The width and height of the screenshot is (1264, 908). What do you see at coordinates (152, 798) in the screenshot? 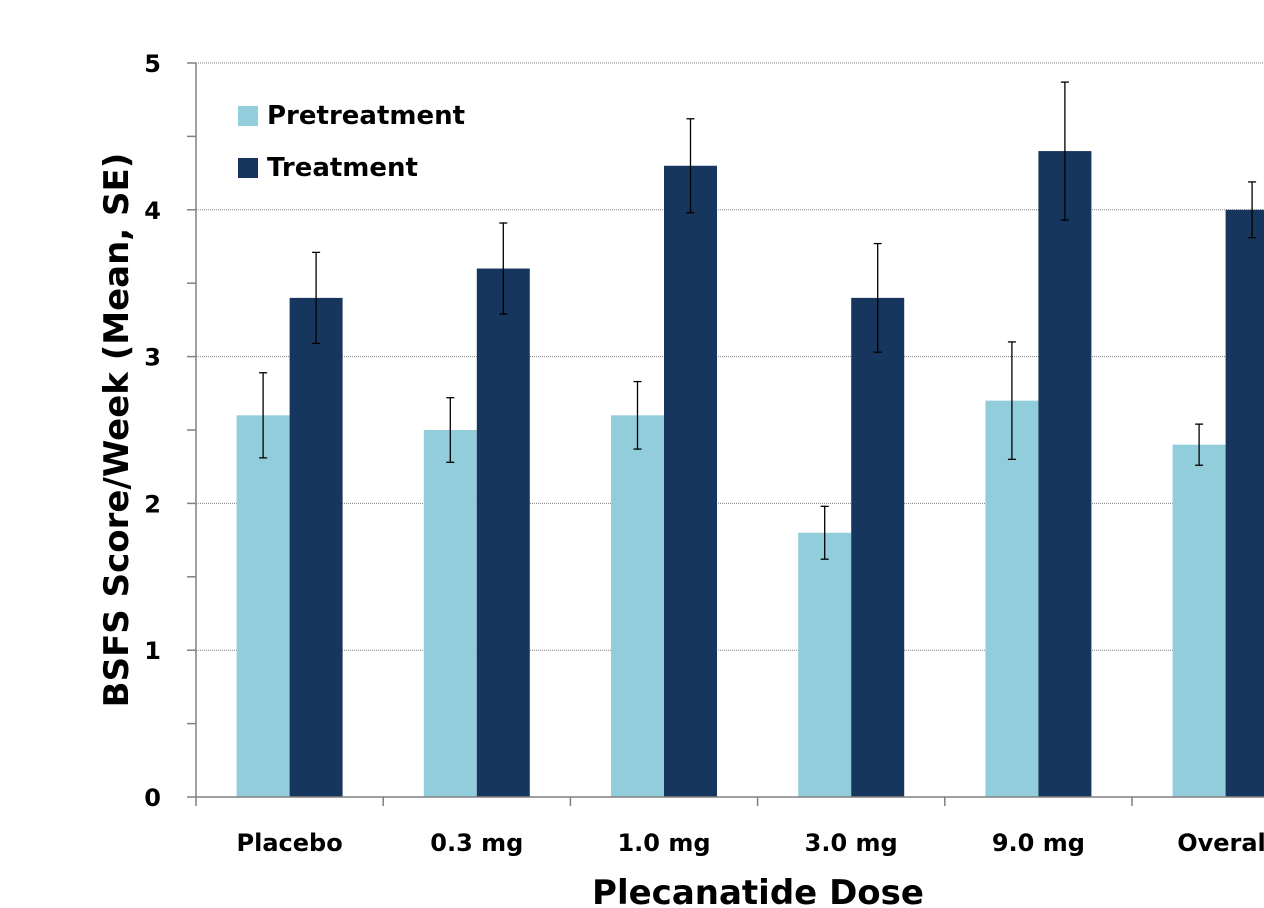
I see `y-tick-label: 0` at bounding box center [152, 798].